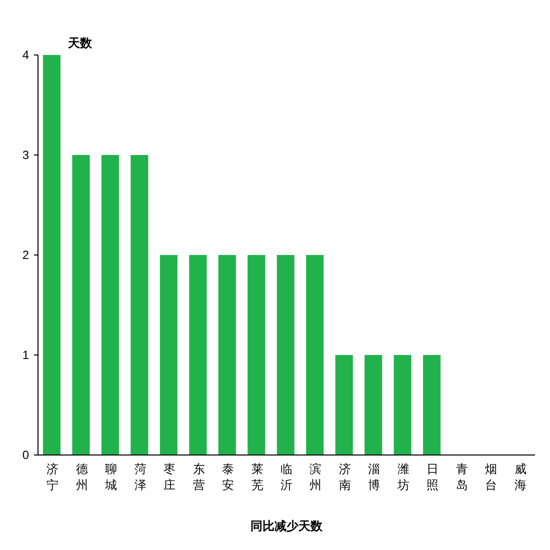  Describe the element at coordinates (491, 477) in the screenshot. I see `x-tick-label: 烟台` at that location.